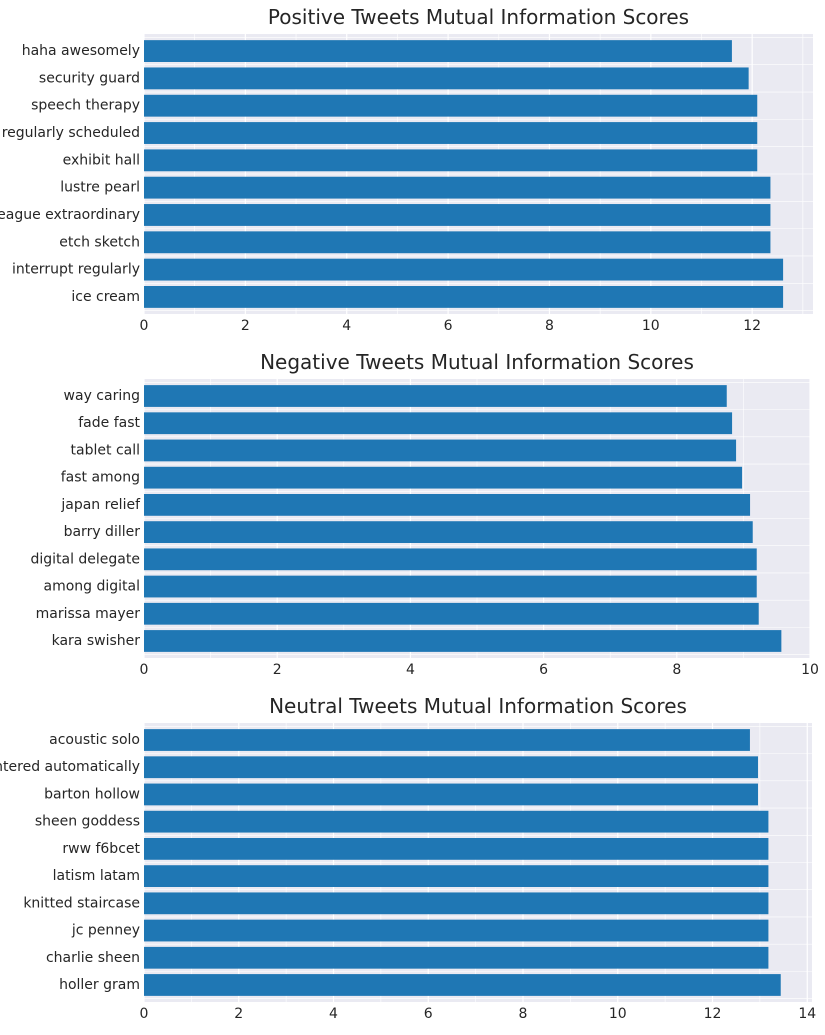 This screenshot has width=825, height=1035. Describe the element at coordinates (100, 188) in the screenshot. I see `category-label: lustre pearl` at that location.